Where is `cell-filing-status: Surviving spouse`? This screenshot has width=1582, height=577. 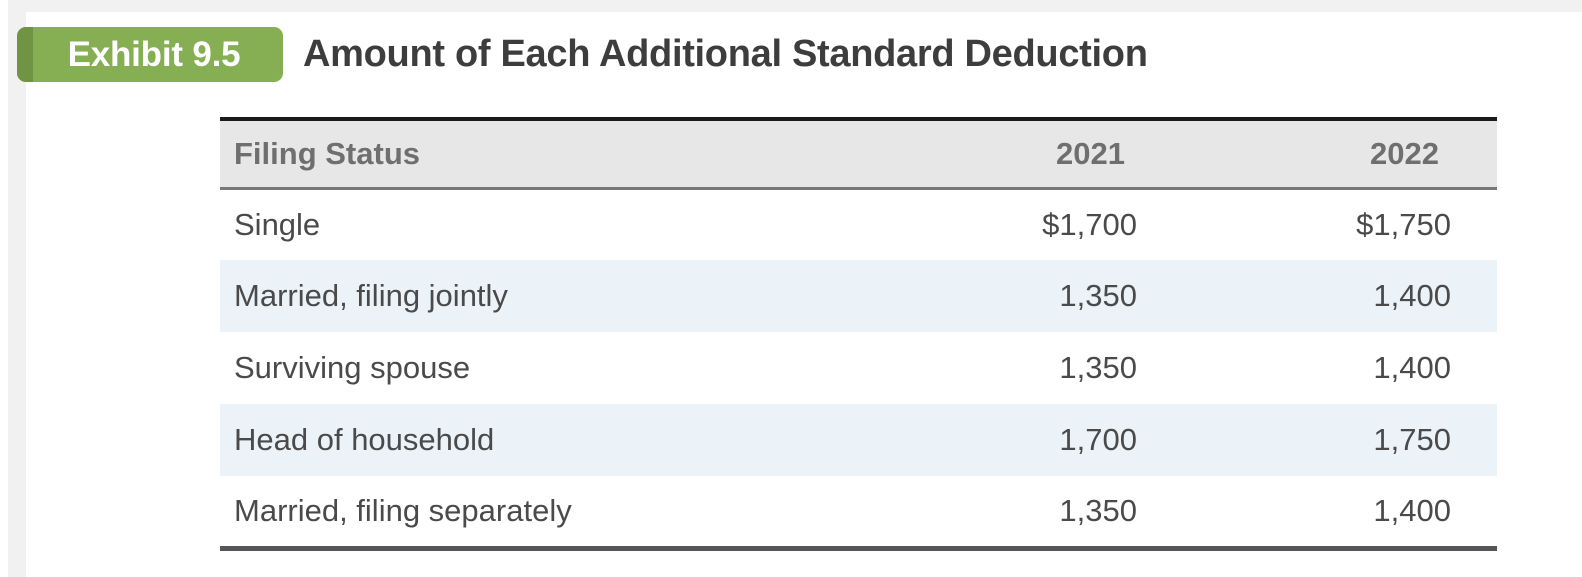
cell-filing-status: Surviving spouse is located at coordinates (352, 367).